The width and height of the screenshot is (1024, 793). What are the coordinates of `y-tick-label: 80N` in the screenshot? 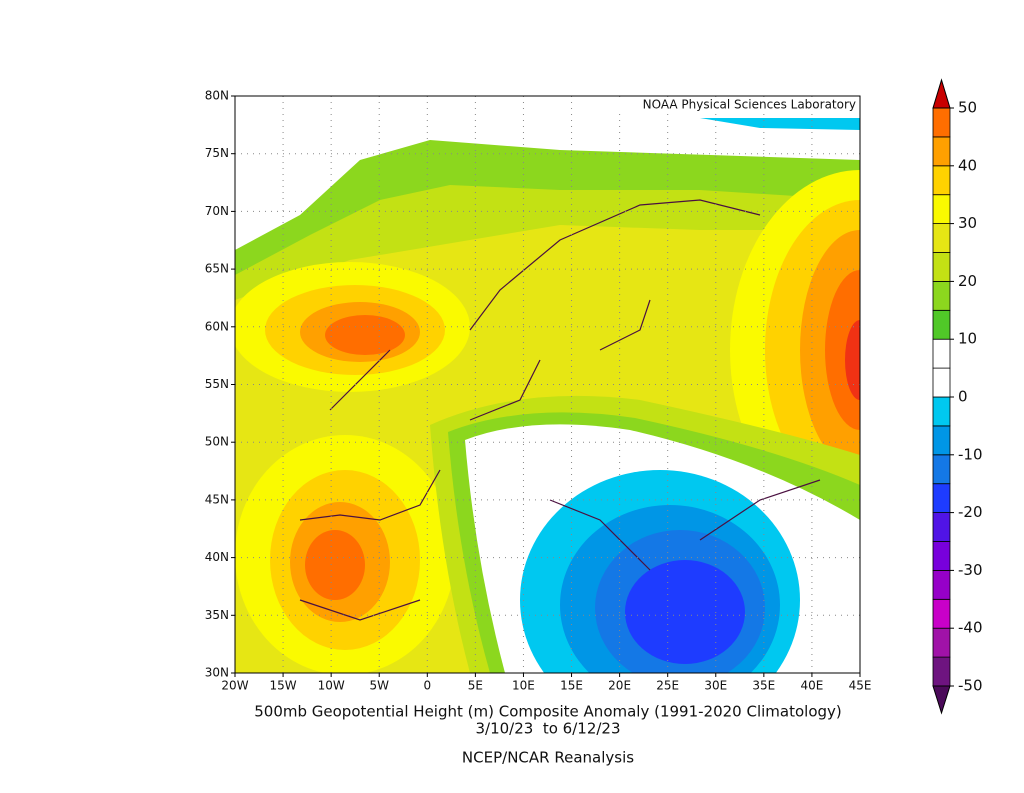 It's located at (217, 96).